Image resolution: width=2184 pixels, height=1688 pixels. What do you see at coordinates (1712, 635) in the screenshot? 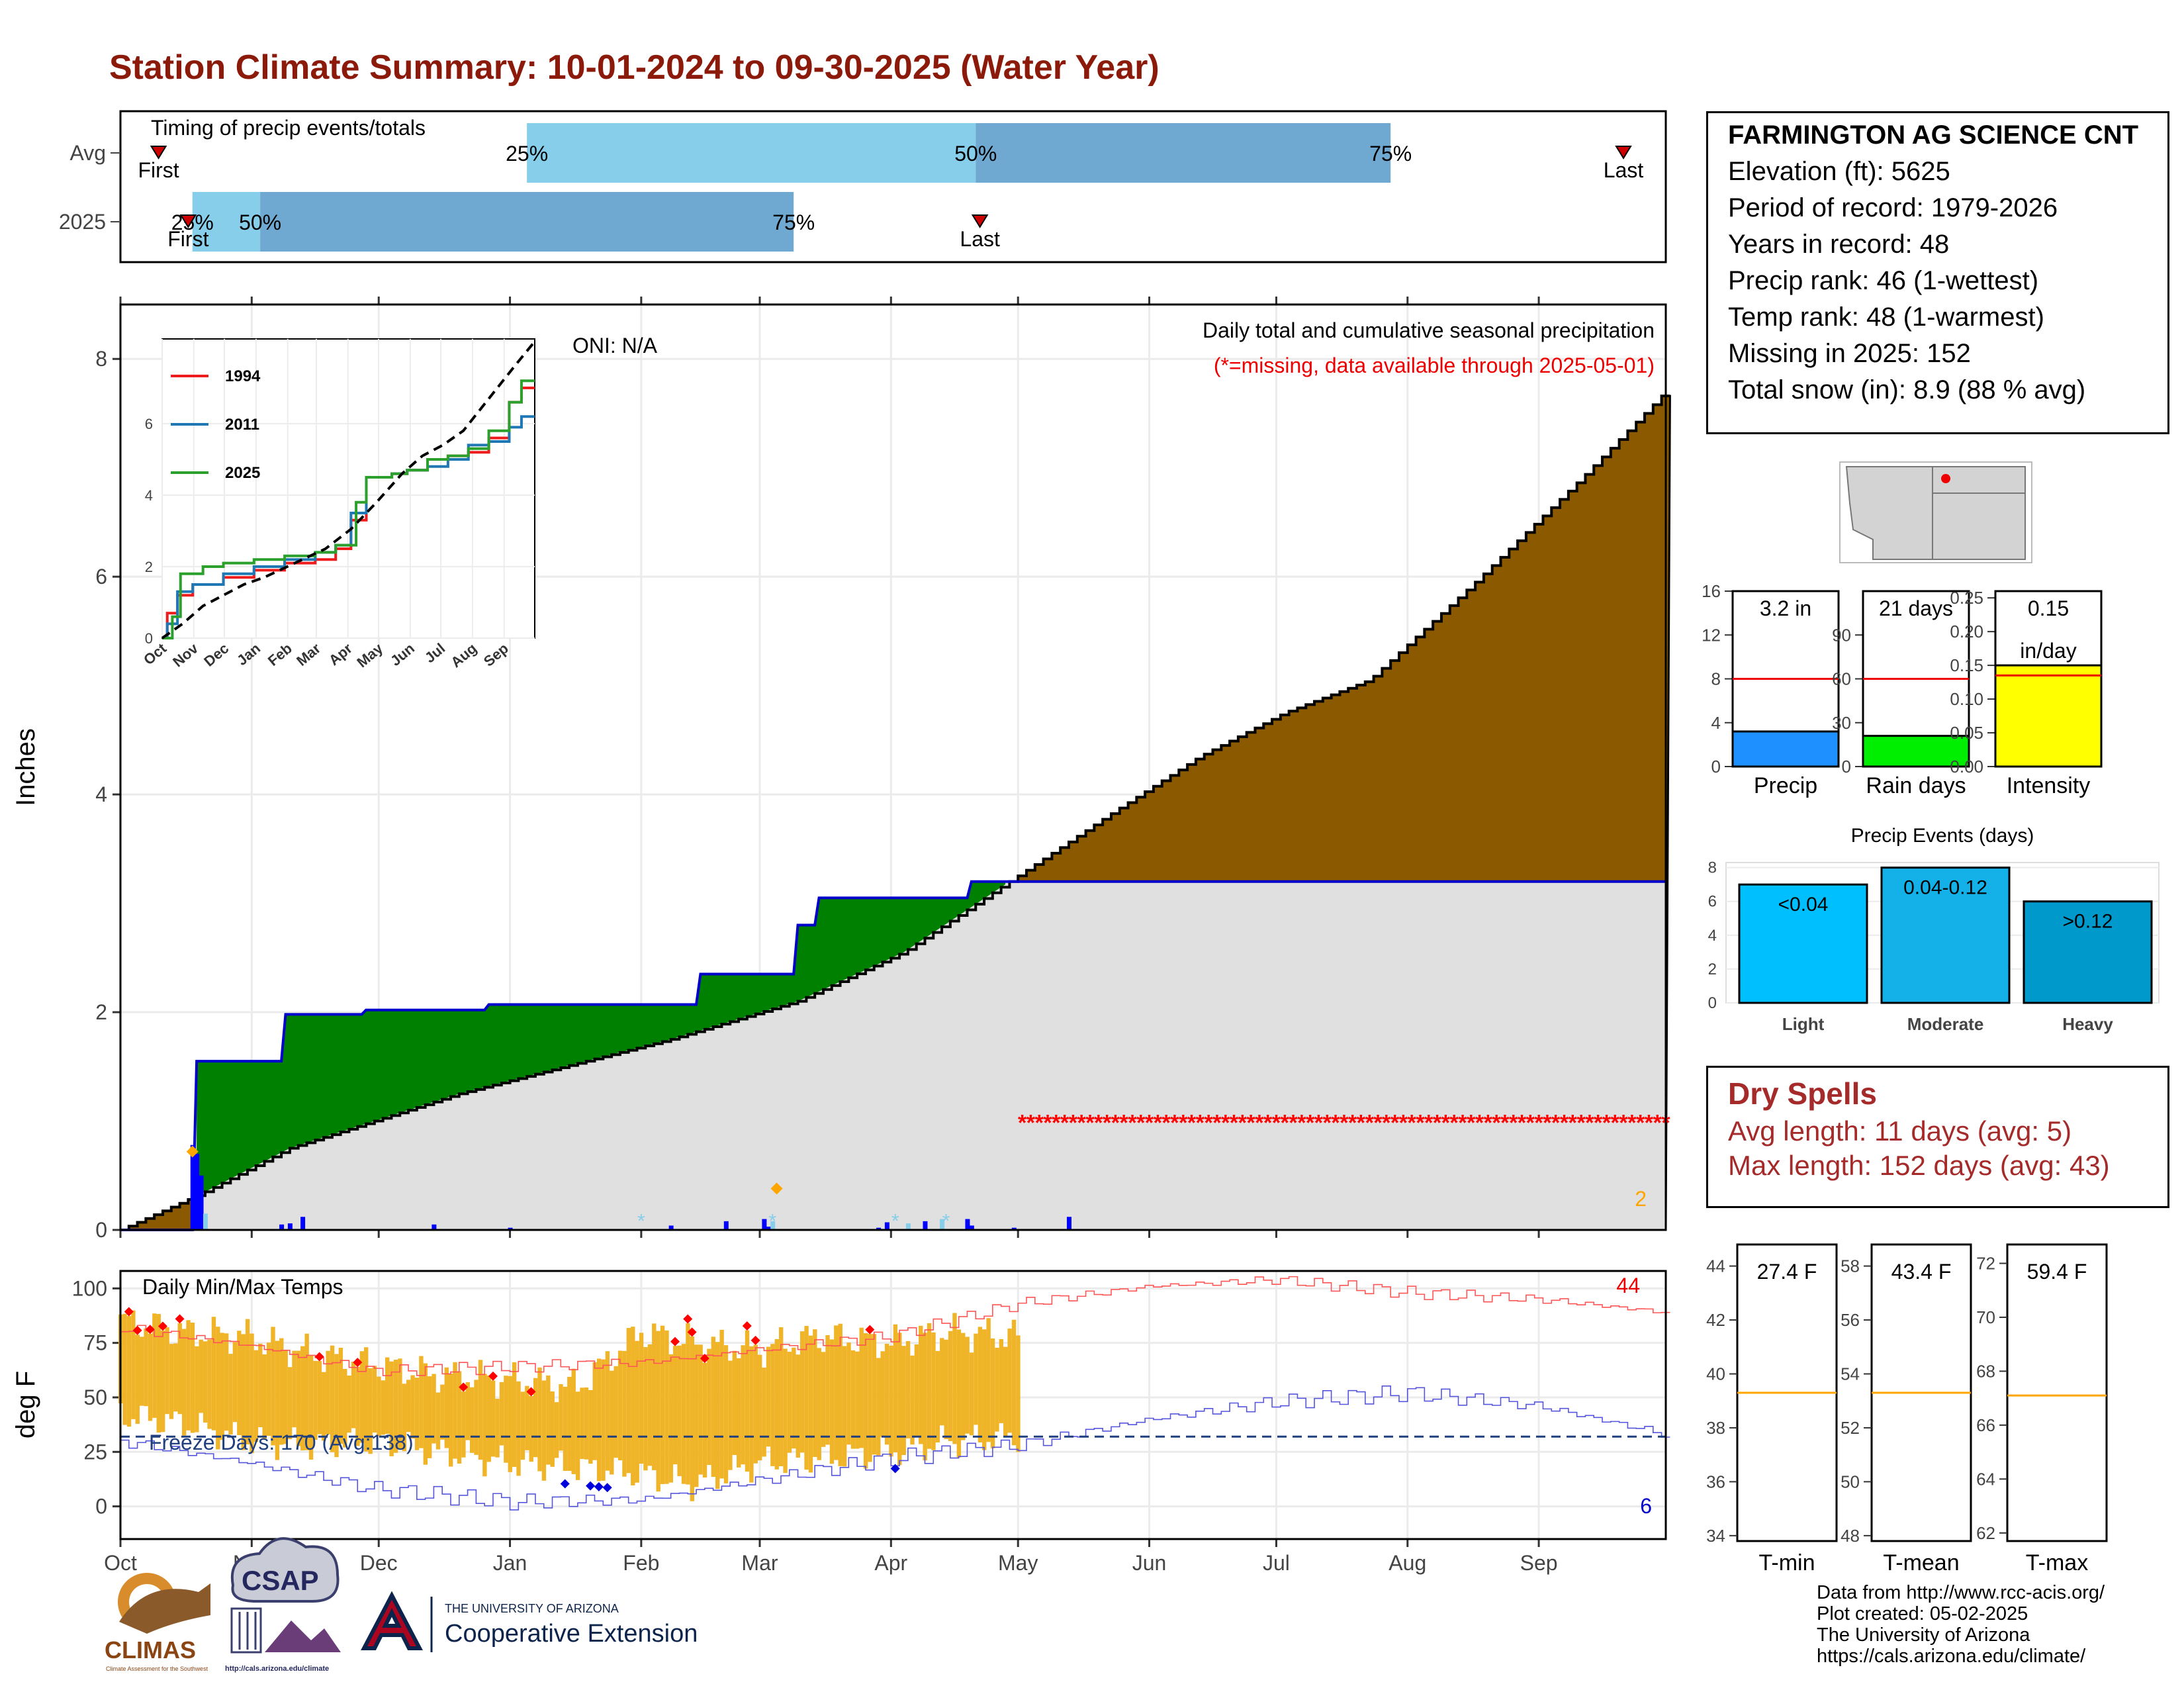
I see `precip-tick-label: 12` at bounding box center [1712, 635].